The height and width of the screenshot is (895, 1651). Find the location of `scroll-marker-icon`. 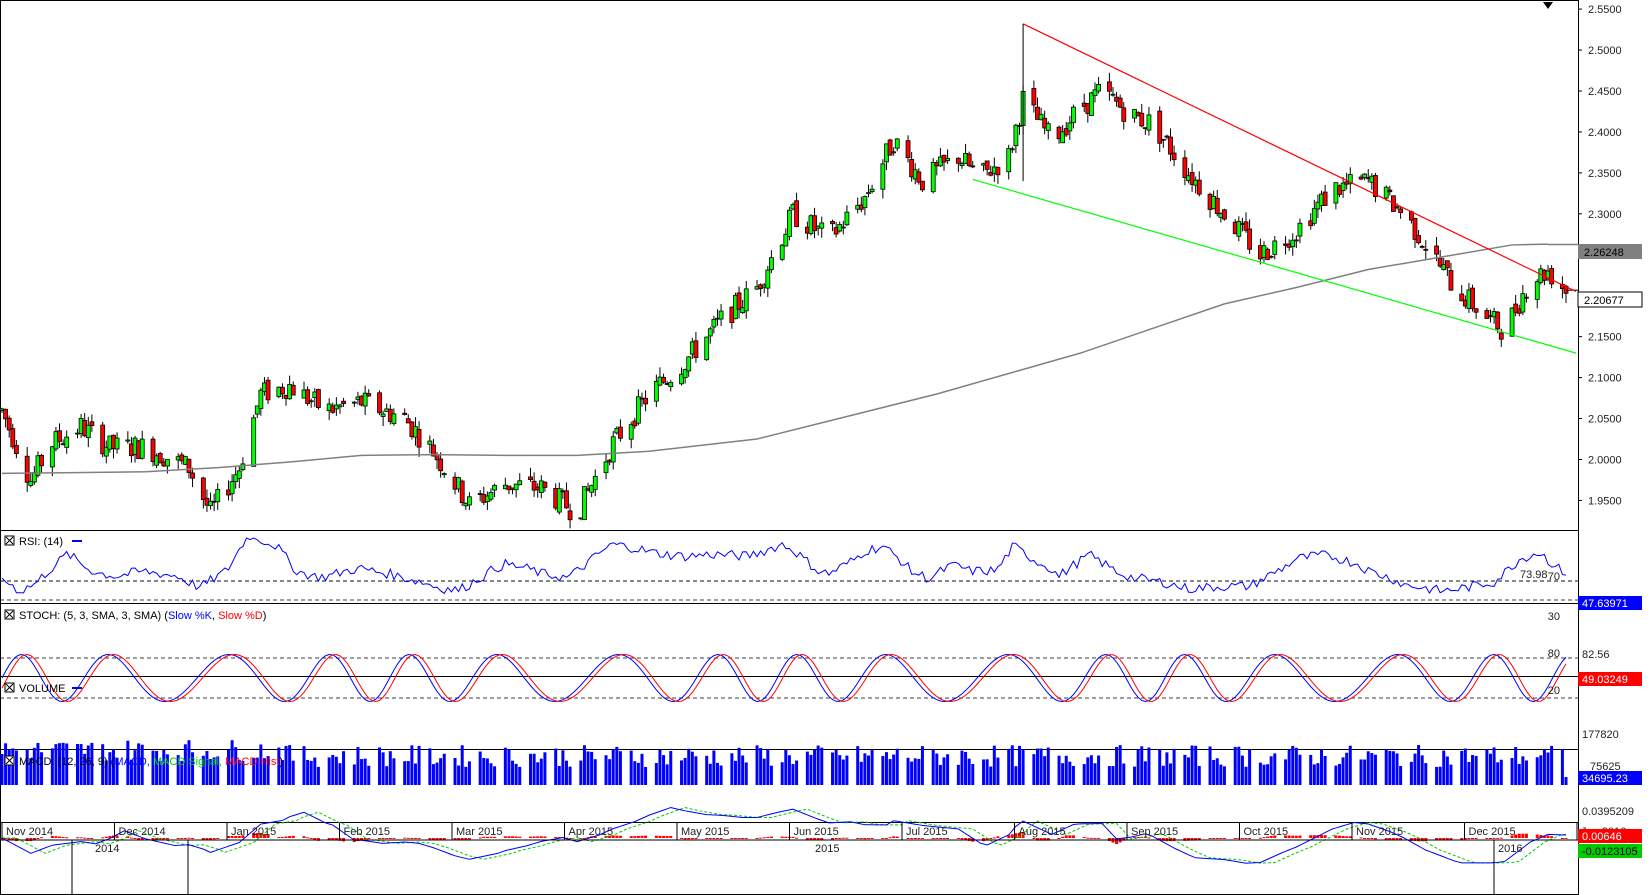

scroll-marker-icon is located at coordinates (1548, 5).